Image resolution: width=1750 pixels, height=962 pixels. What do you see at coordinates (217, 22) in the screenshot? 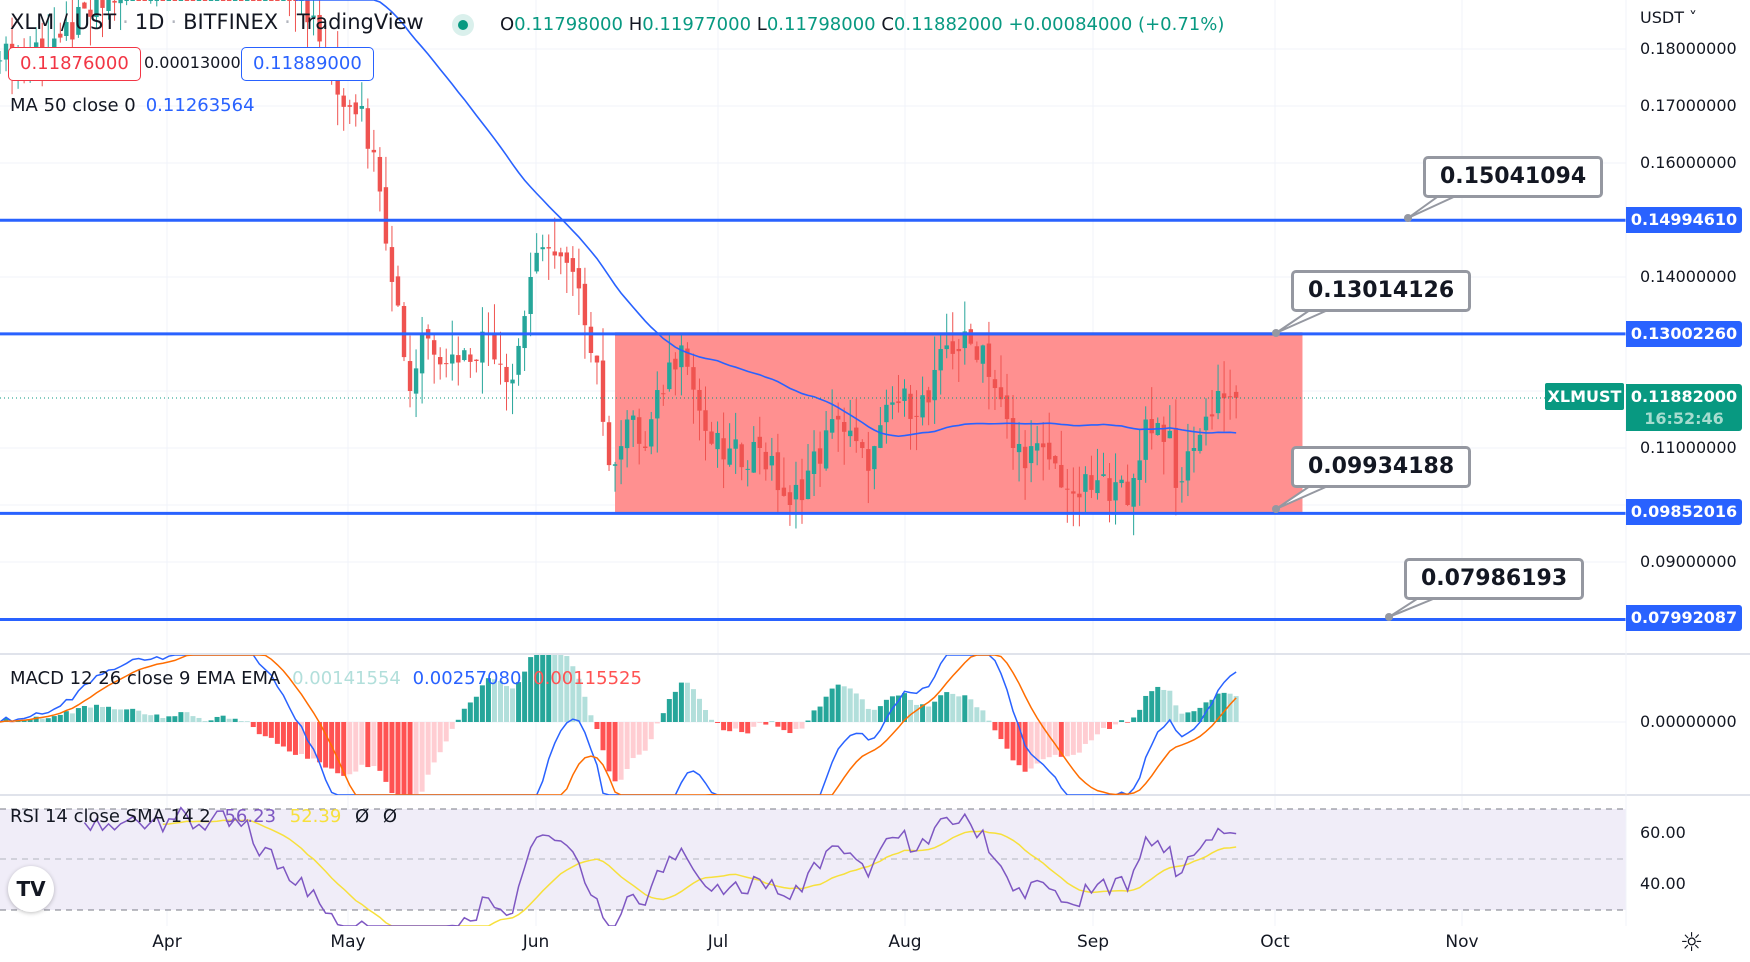
I see `symbol-legend: XLM / UST · 1D · BITFINEX · TradingView` at bounding box center [217, 22].